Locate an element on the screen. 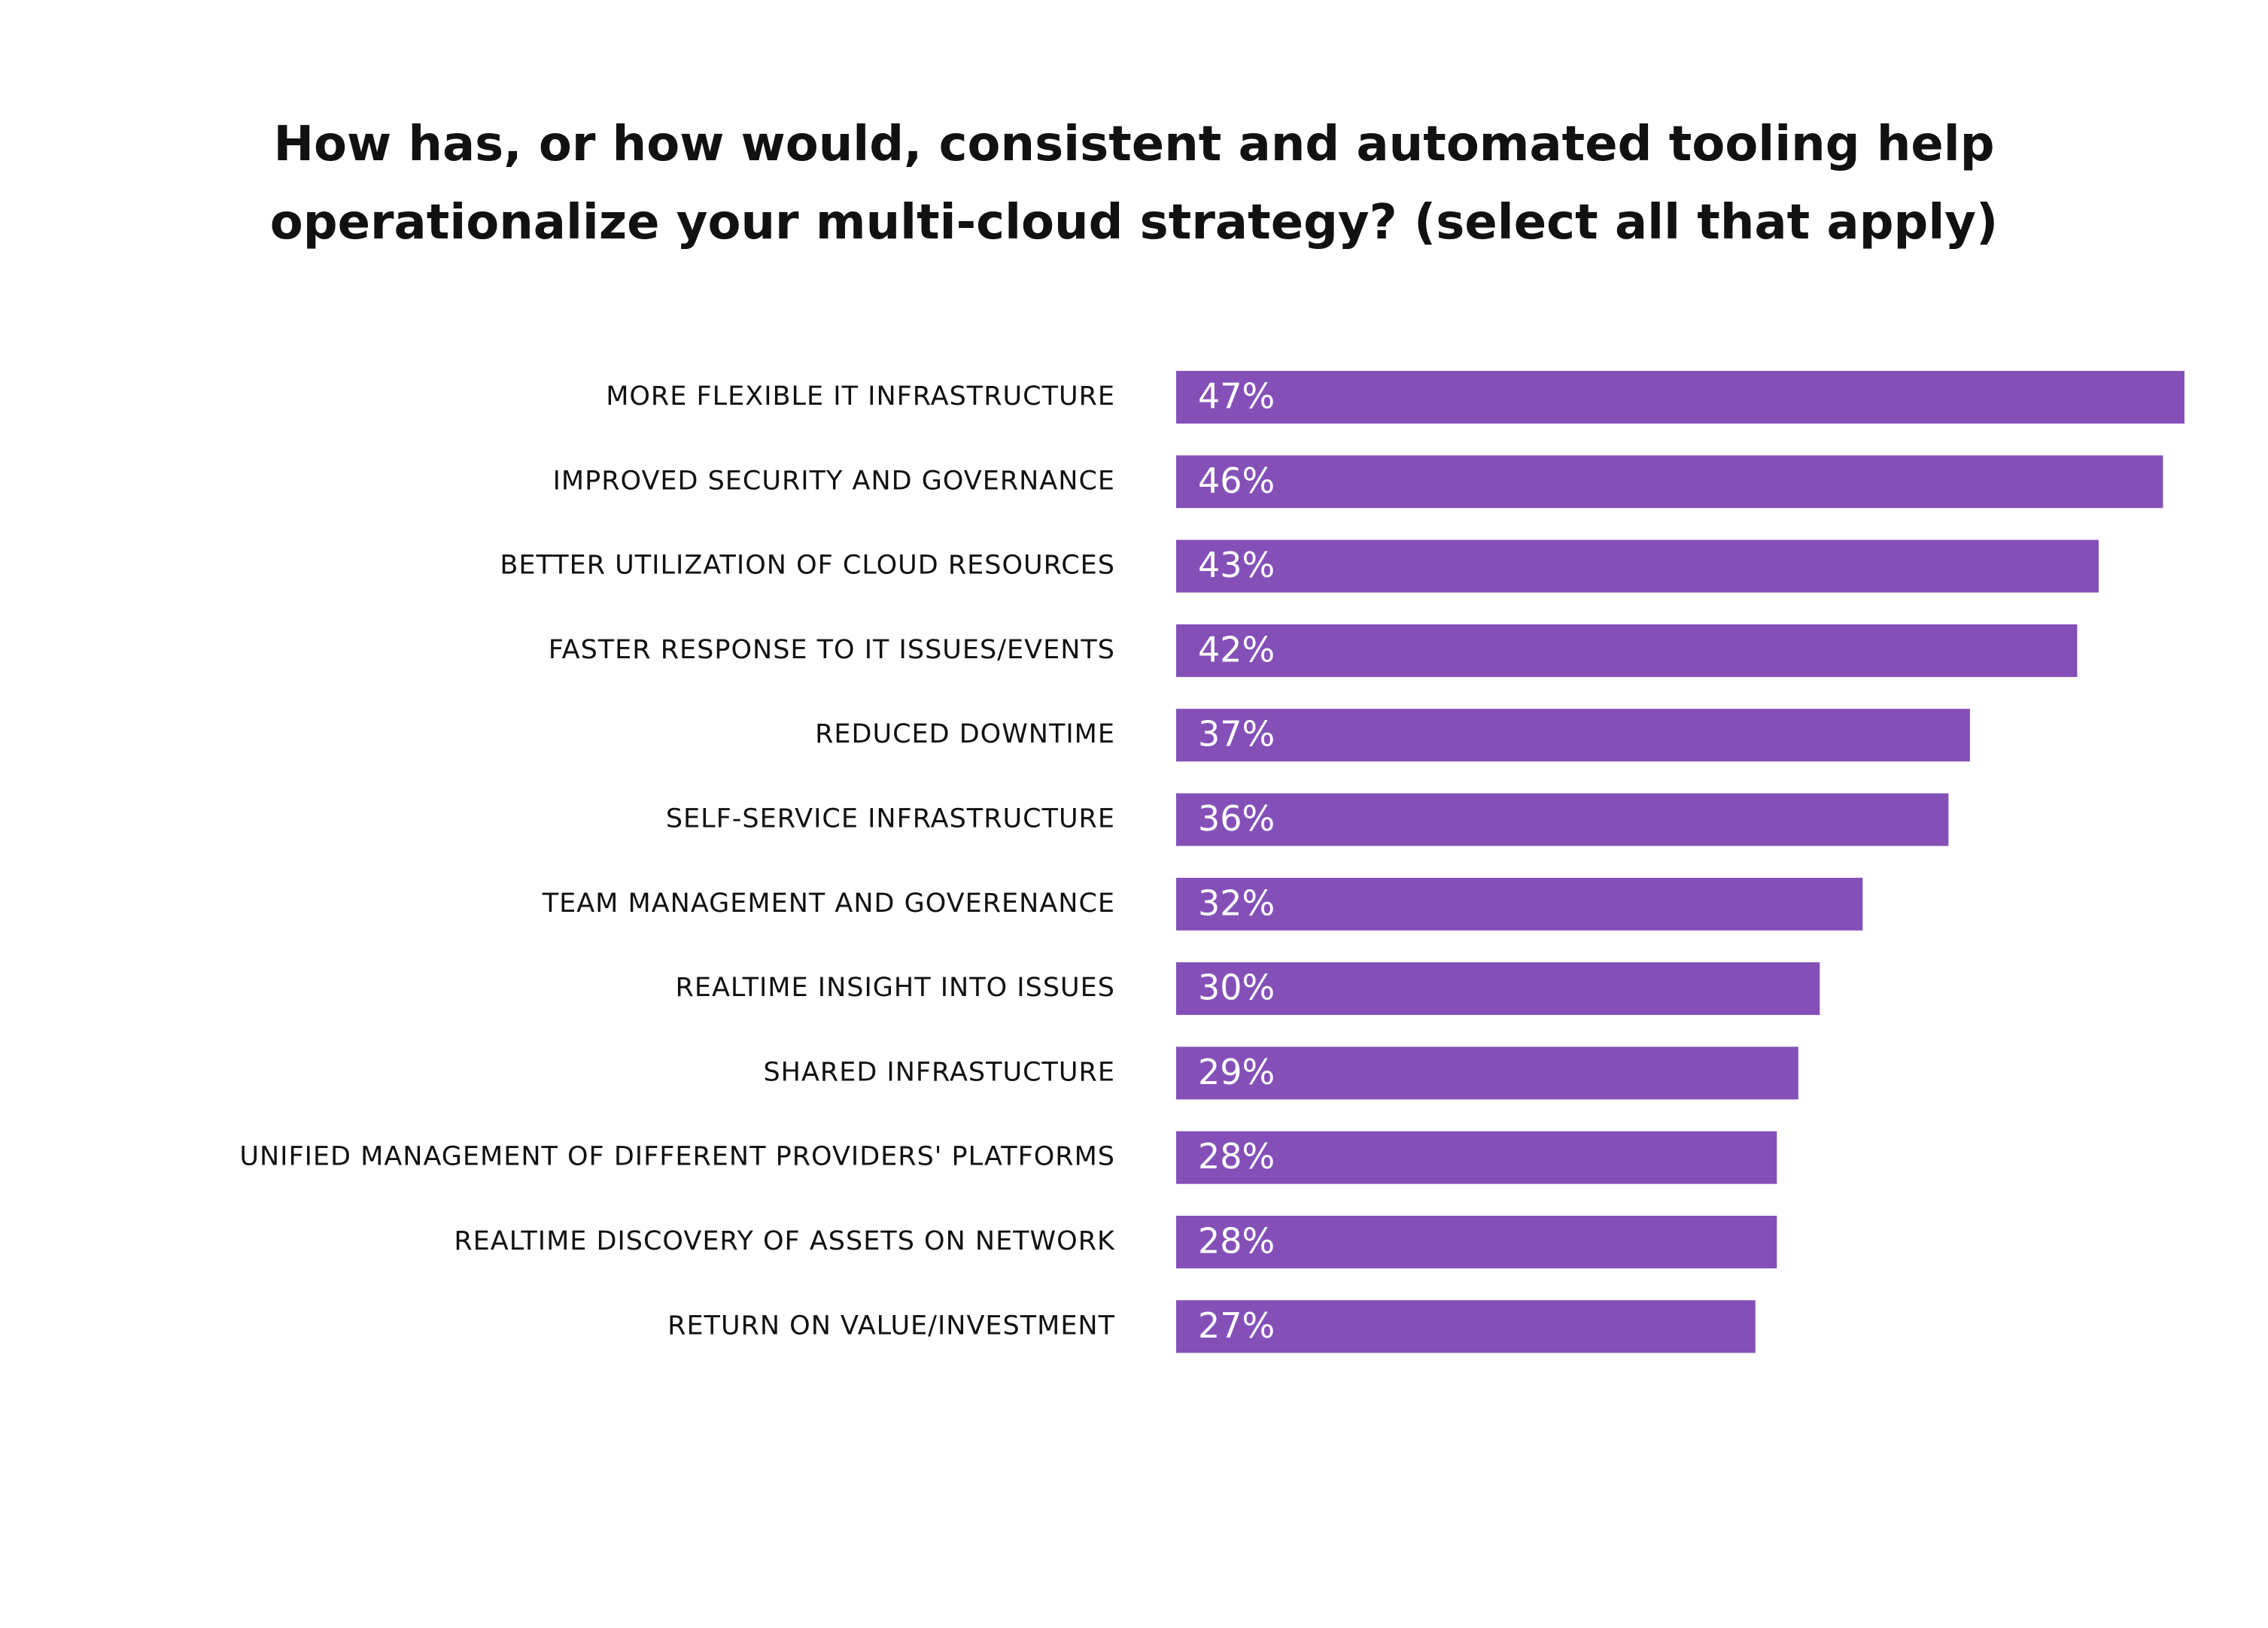 The height and width of the screenshot is (1628, 2268). category-label: IMPROVED SECURITY AND GOVERNANCE is located at coordinates (834, 481).